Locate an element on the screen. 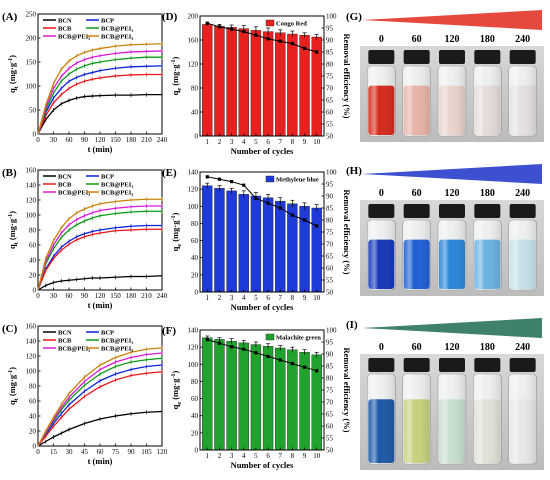  y-tick-label: 250 is located at coordinates (31, 15).